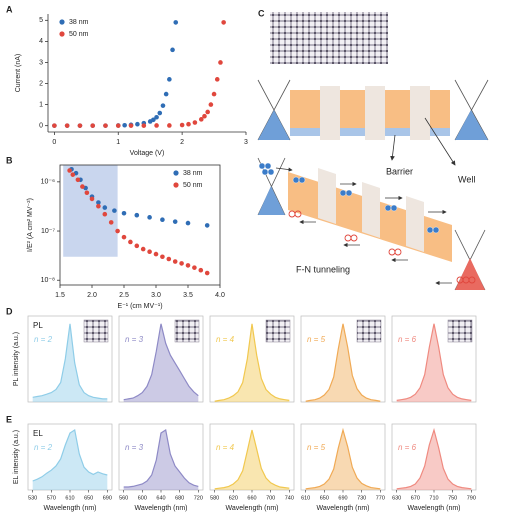  What do you see at coordinates (198, 498) in the screenshot?
I see `x-tick-label: 720` at bounding box center [198, 498].